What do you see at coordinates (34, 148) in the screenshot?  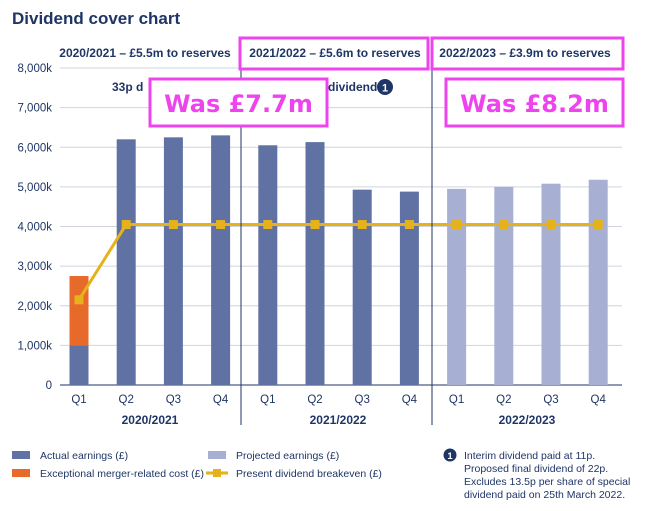 I see `y-tick-label-6: 6,000k` at bounding box center [34, 148].